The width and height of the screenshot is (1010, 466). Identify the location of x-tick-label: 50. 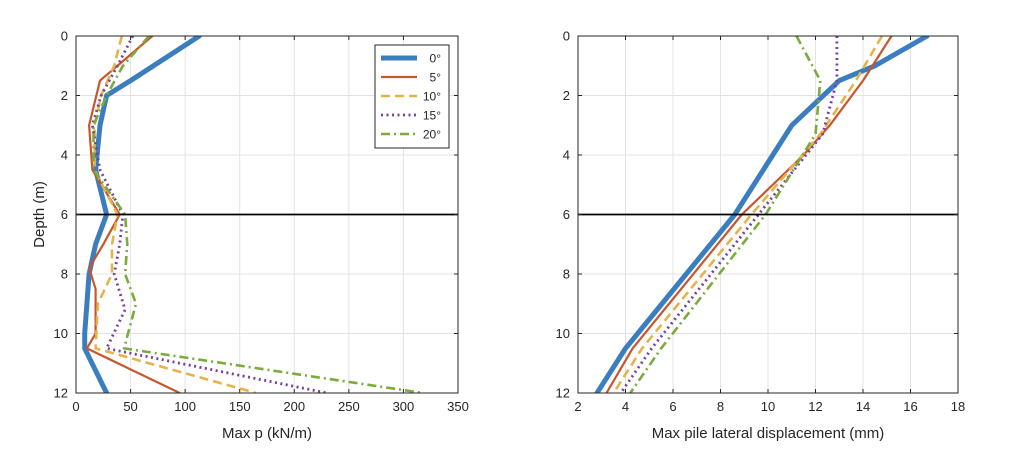
(130, 406).